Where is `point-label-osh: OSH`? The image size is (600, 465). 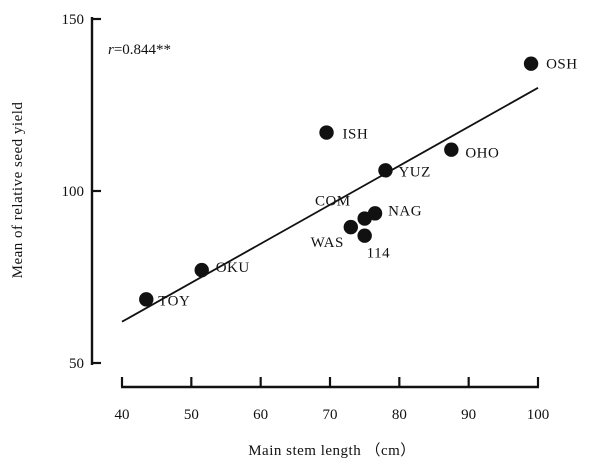
point-label-osh: OSH is located at coordinates (562, 65).